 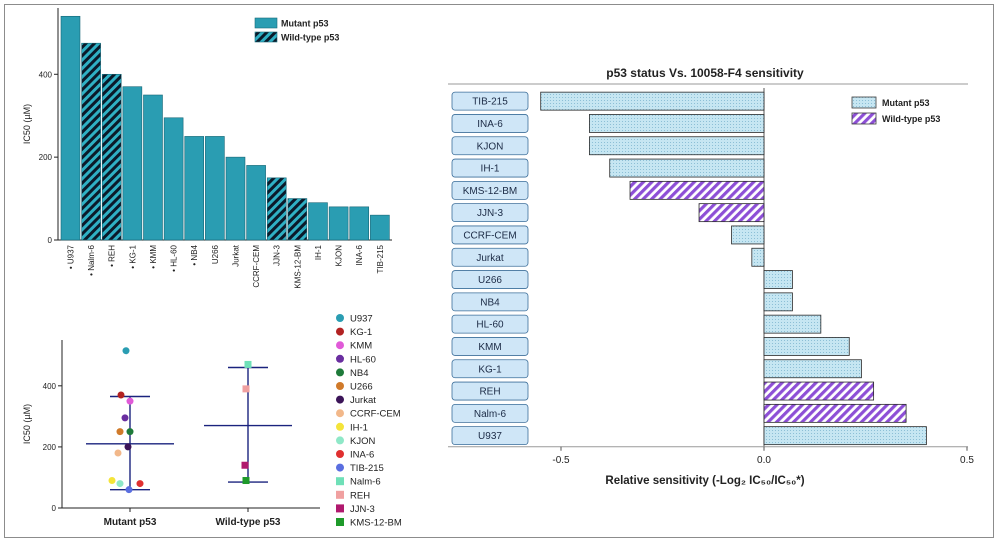 What do you see at coordinates (363, 359) in the screenshot?
I see `scatter-legend-label: HL-60` at bounding box center [363, 359].